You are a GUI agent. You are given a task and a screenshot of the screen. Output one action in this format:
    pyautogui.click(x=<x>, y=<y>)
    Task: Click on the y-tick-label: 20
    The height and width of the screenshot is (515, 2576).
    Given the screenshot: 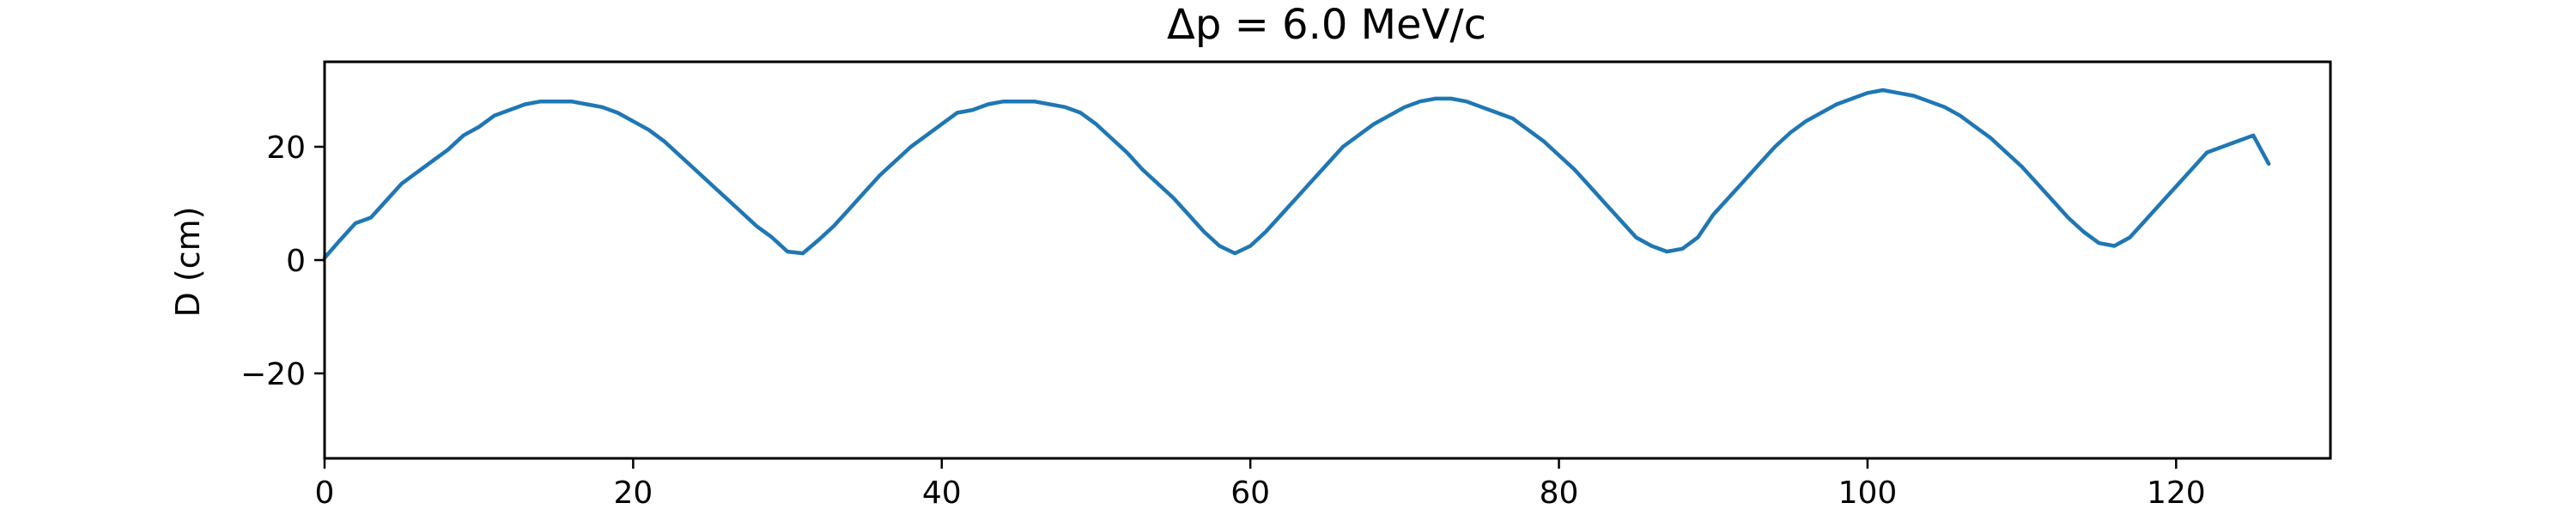 What is the action you would take?
    pyautogui.click(x=286, y=148)
    